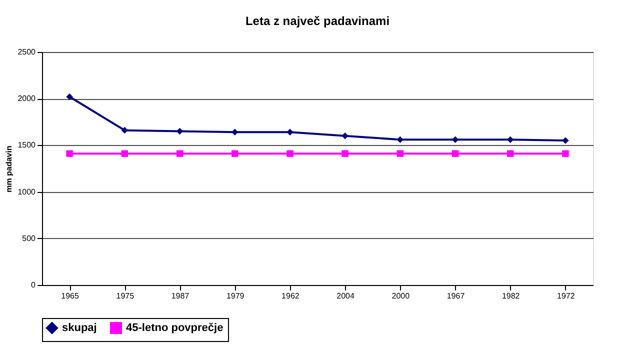 The width and height of the screenshot is (618, 347). What do you see at coordinates (27, 52) in the screenshot?
I see `y-tick-label: 2500` at bounding box center [27, 52].